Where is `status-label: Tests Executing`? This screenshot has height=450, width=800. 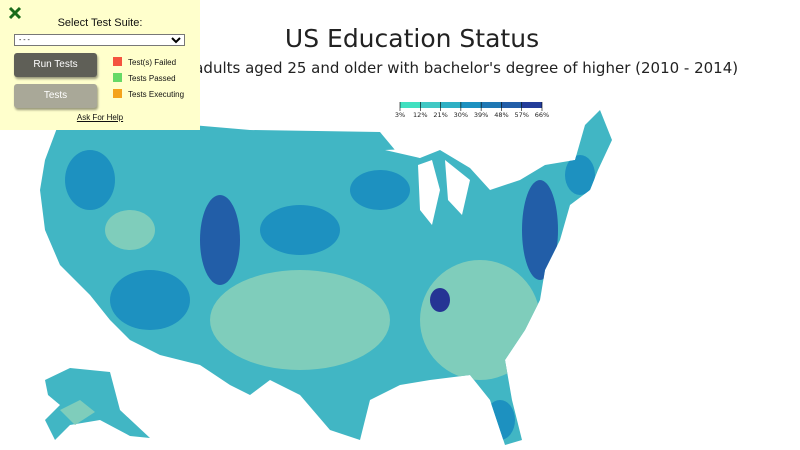 status-label: Tests Executing is located at coordinates (156, 94).